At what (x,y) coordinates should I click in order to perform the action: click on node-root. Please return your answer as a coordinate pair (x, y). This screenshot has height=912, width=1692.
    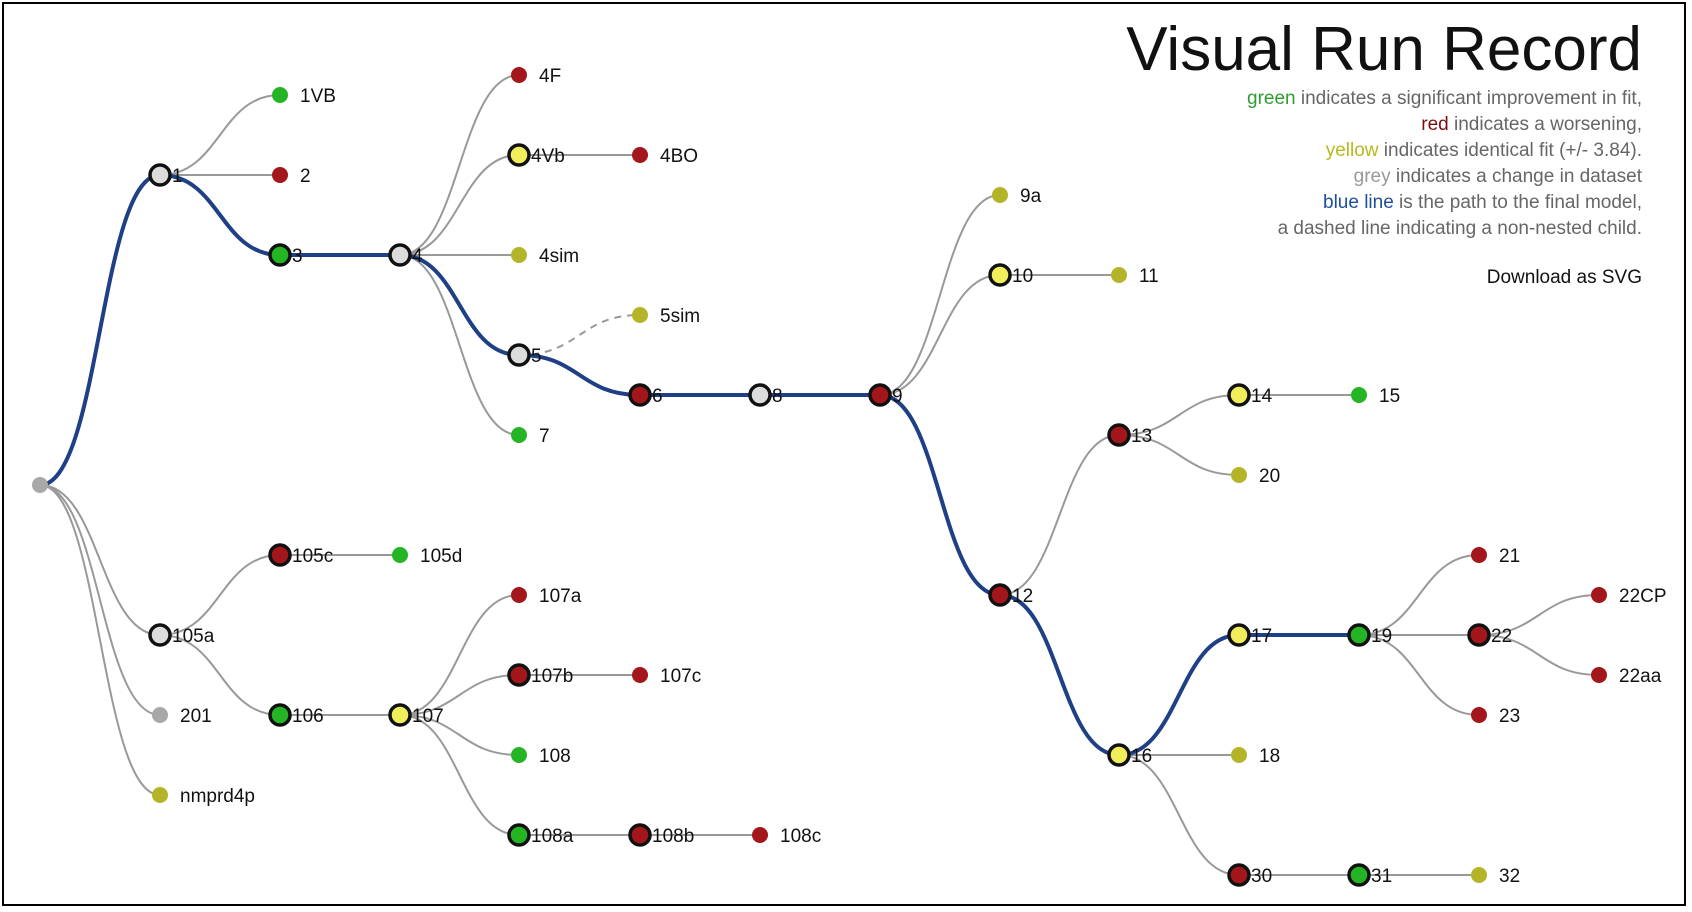
    Looking at the image, I should click on (40, 485).